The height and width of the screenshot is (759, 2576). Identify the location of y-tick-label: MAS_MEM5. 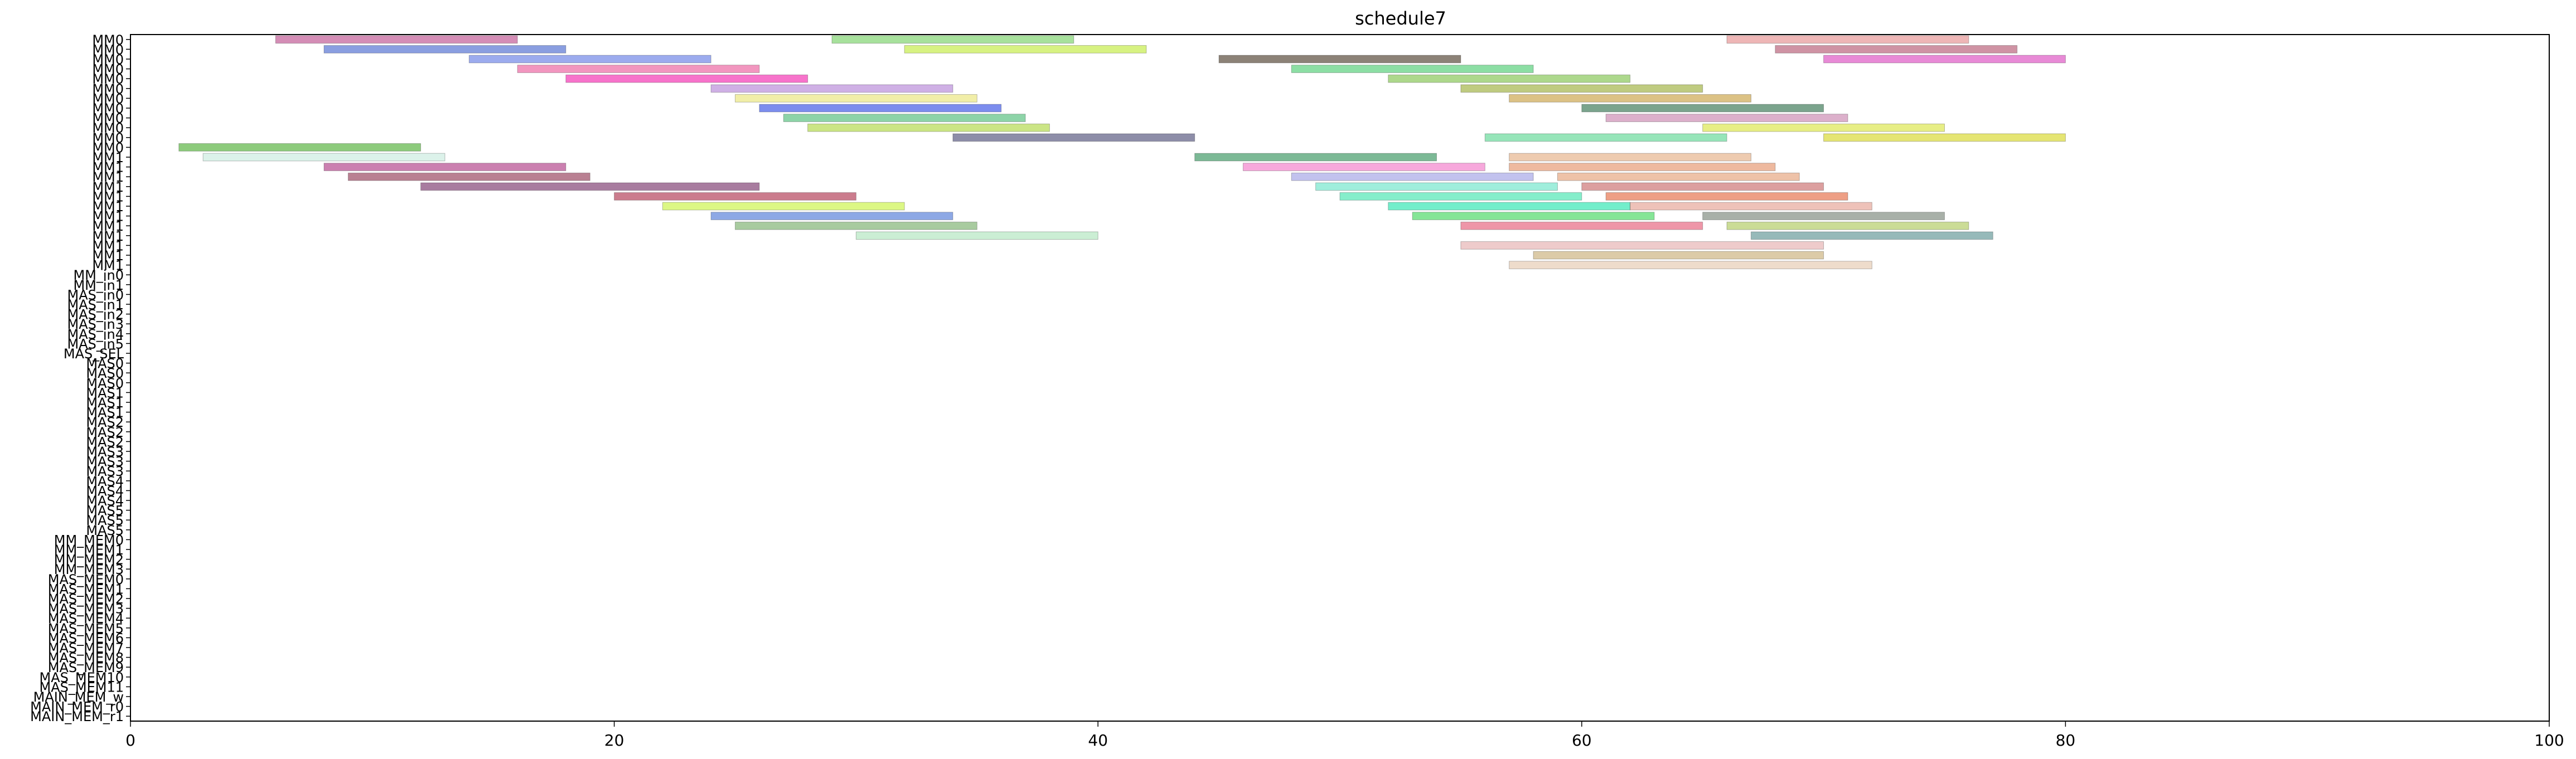
(86, 628).